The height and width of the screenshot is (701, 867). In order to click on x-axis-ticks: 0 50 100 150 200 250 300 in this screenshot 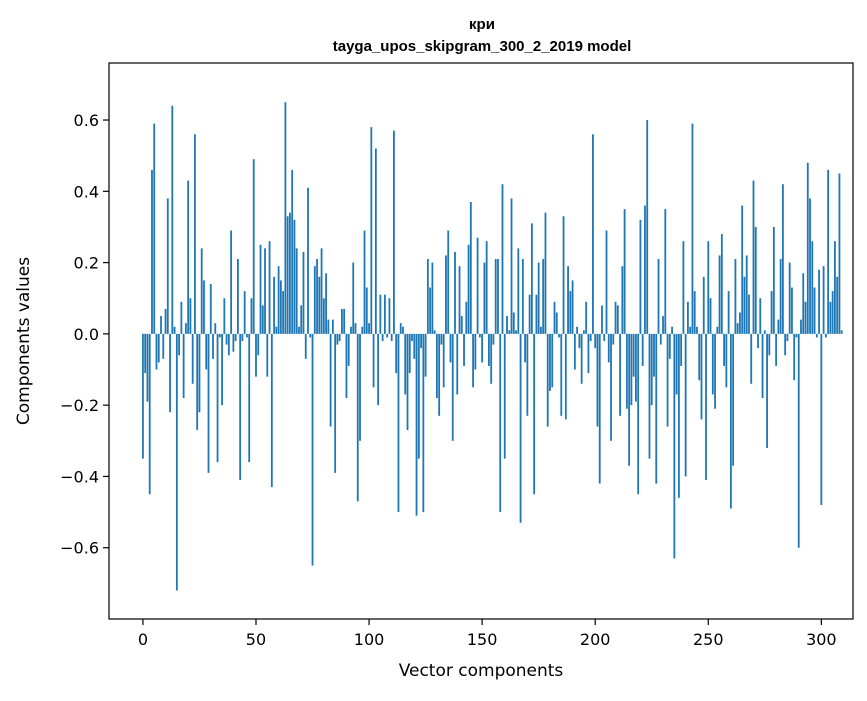, I will do `click(487, 634)`.